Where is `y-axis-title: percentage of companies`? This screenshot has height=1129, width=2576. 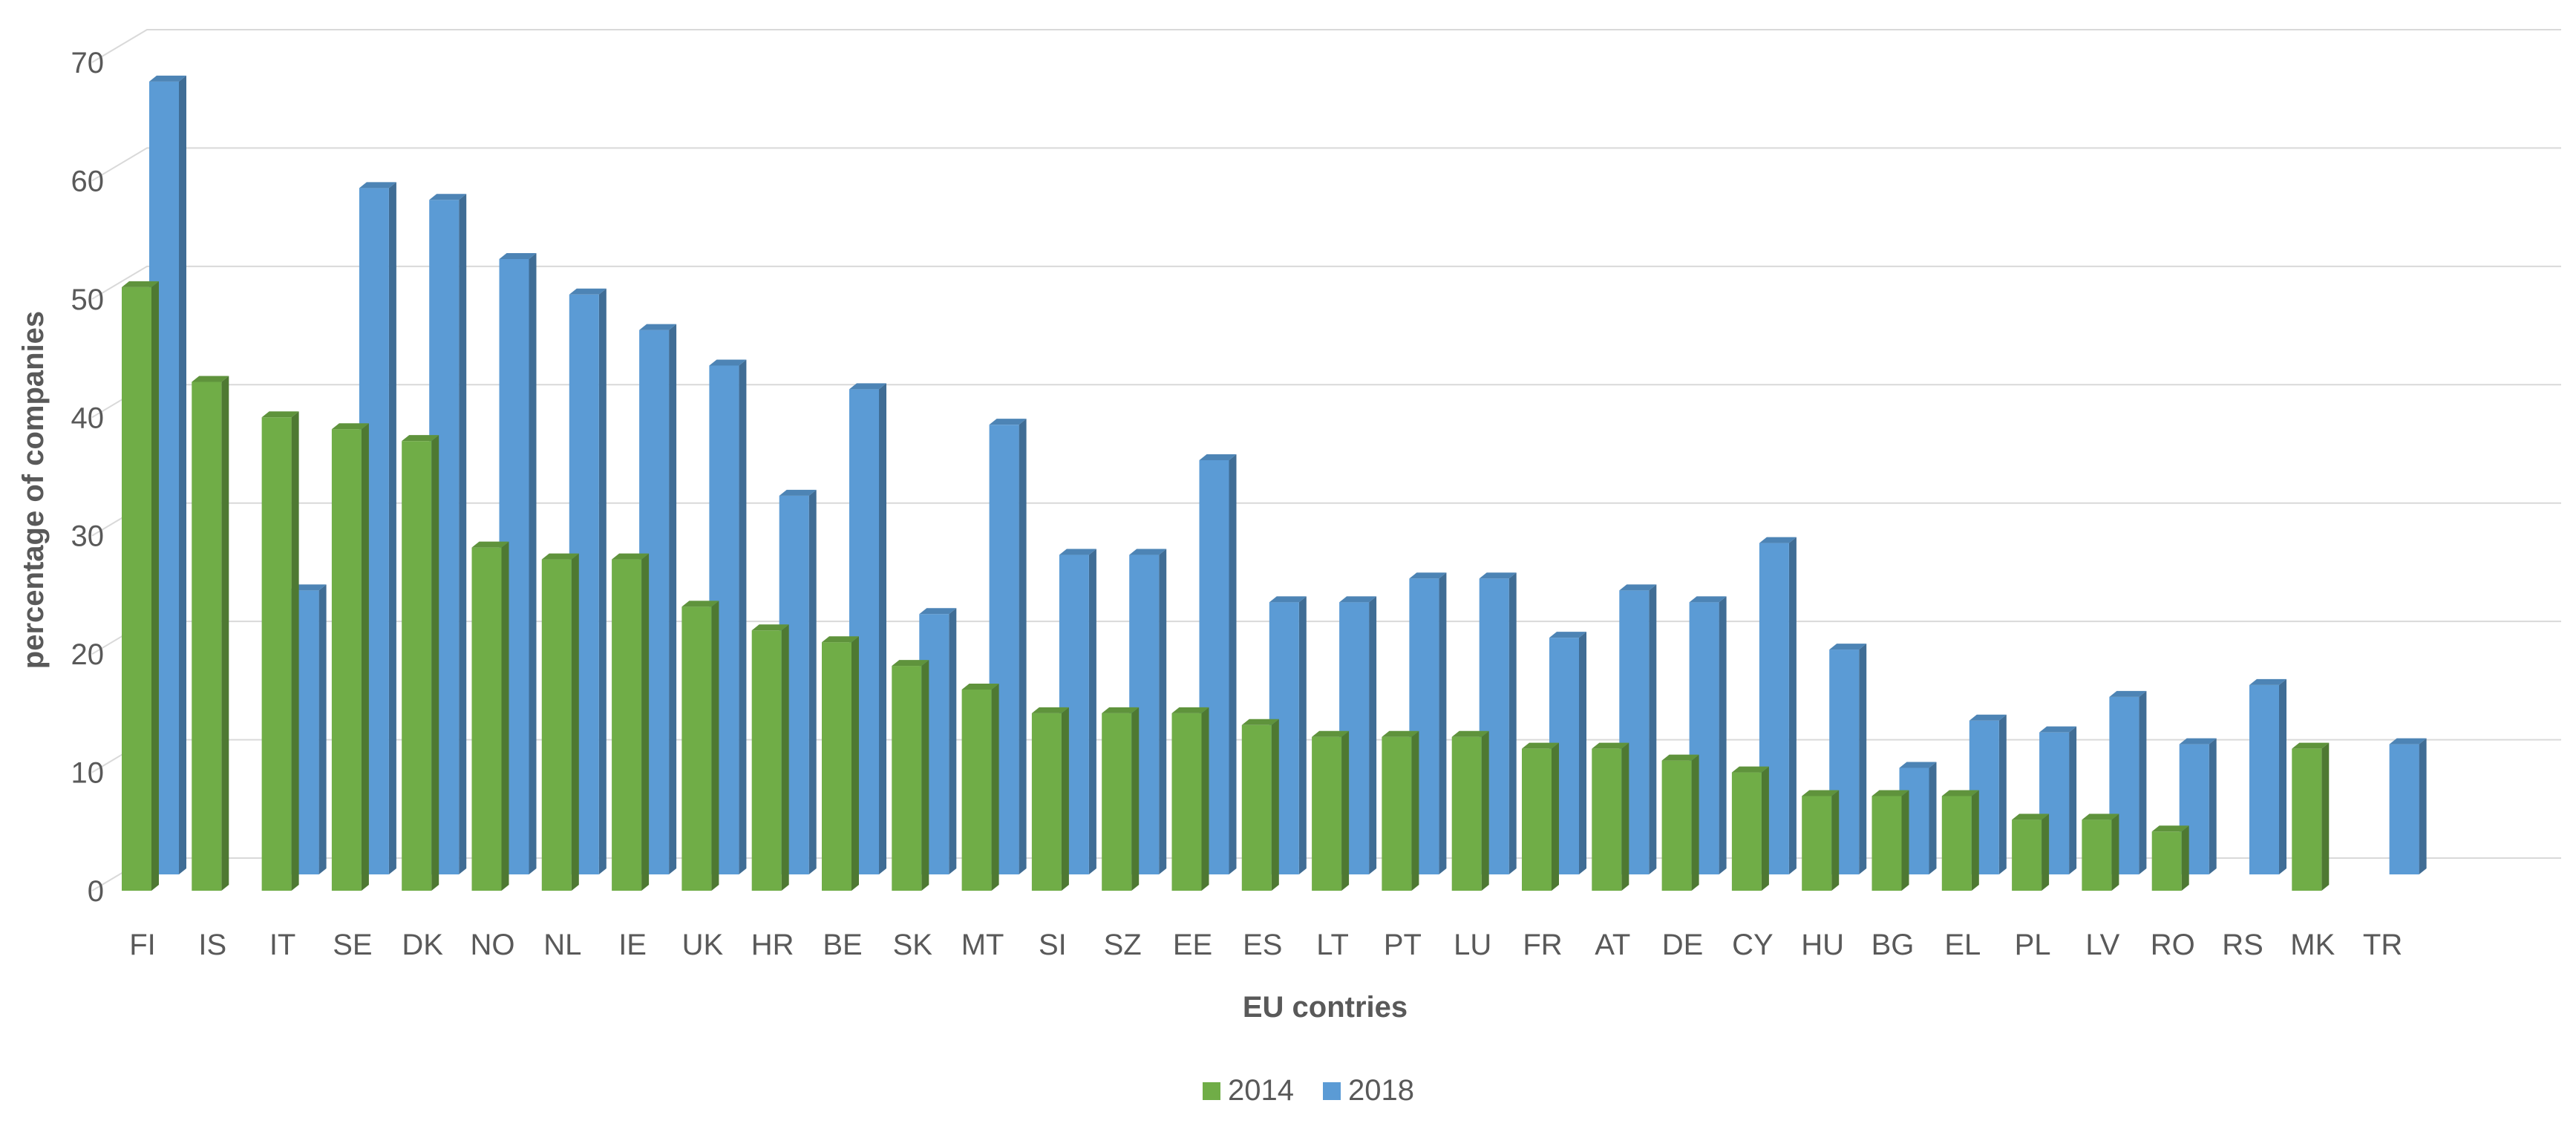 y-axis-title: percentage of companies is located at coordinates (33, 490).